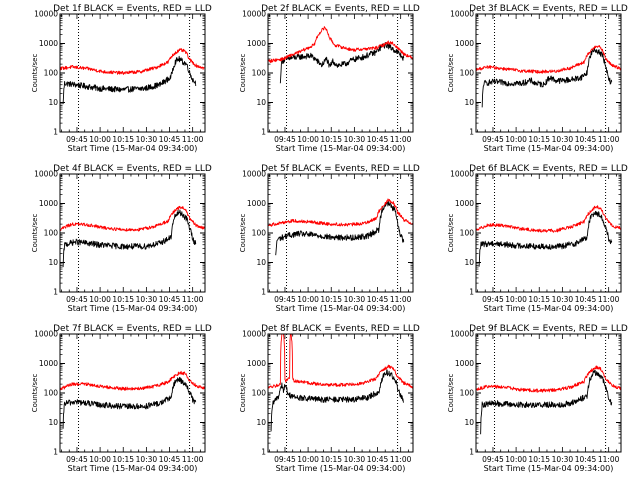  Describe the element at coordinates (548, 169) in the screenshot. I see `panel-title: Det 6f BLACK = Events, RED = LLD` at that location.